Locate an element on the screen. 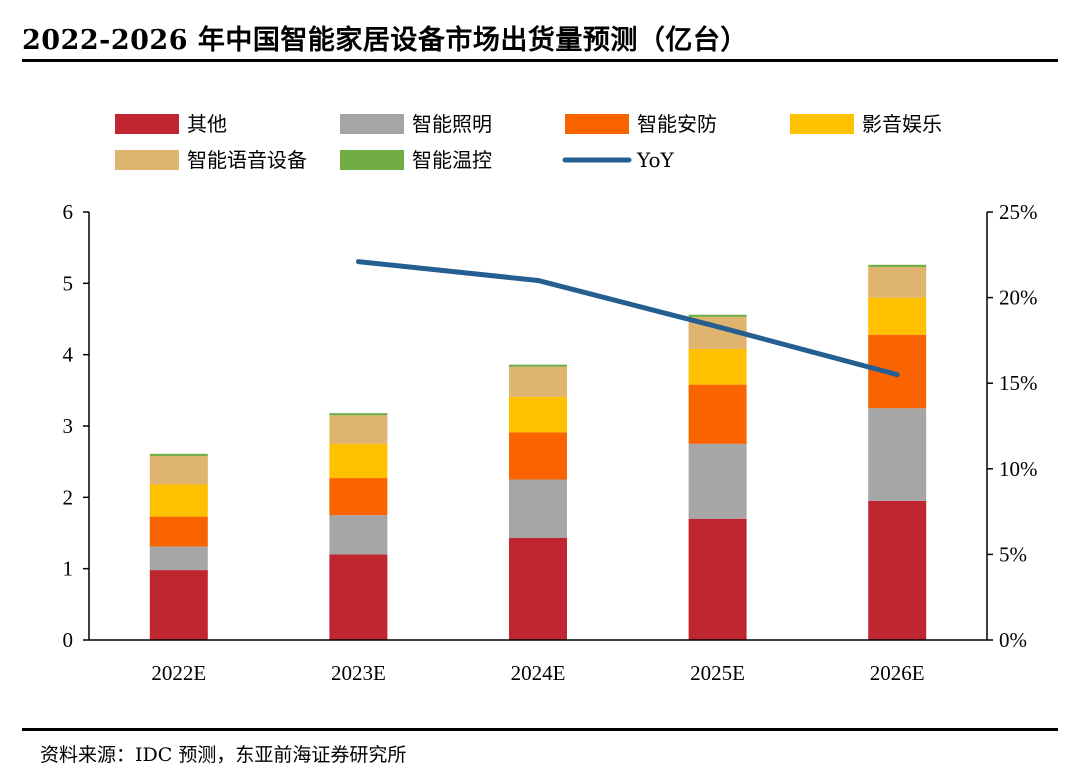 The image size is (1080, 774). x-tick-label-2026E: 2026E is located at coordinates (897, 673).